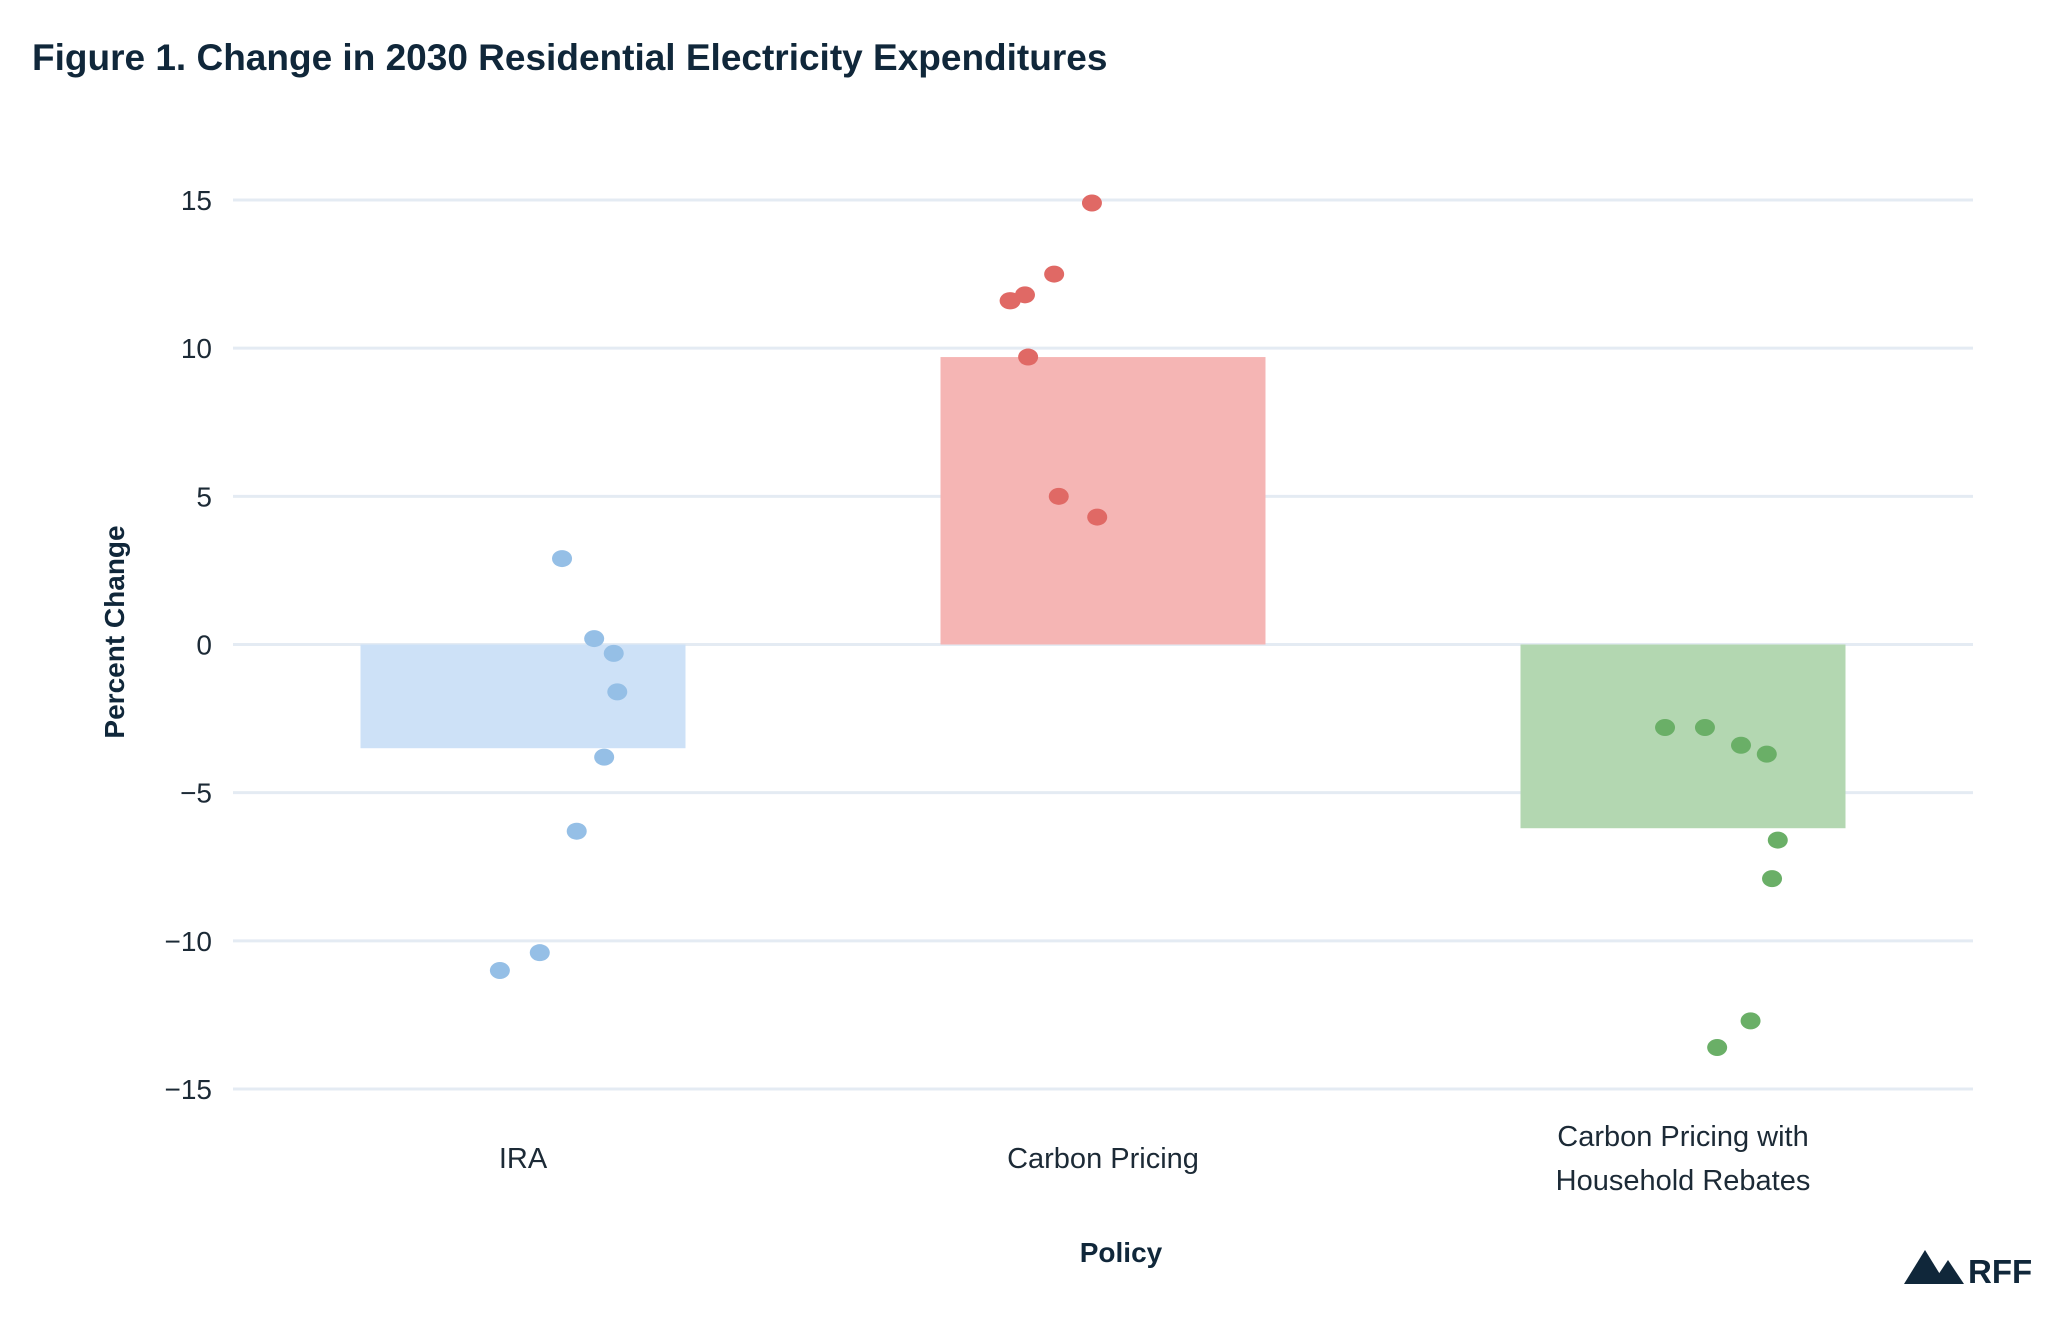 The height and width of the screenshot is (1318, 2070). Describe the element at coordinates (1925, 1267) in the screenshot. I see `mountain-icon` at that location.